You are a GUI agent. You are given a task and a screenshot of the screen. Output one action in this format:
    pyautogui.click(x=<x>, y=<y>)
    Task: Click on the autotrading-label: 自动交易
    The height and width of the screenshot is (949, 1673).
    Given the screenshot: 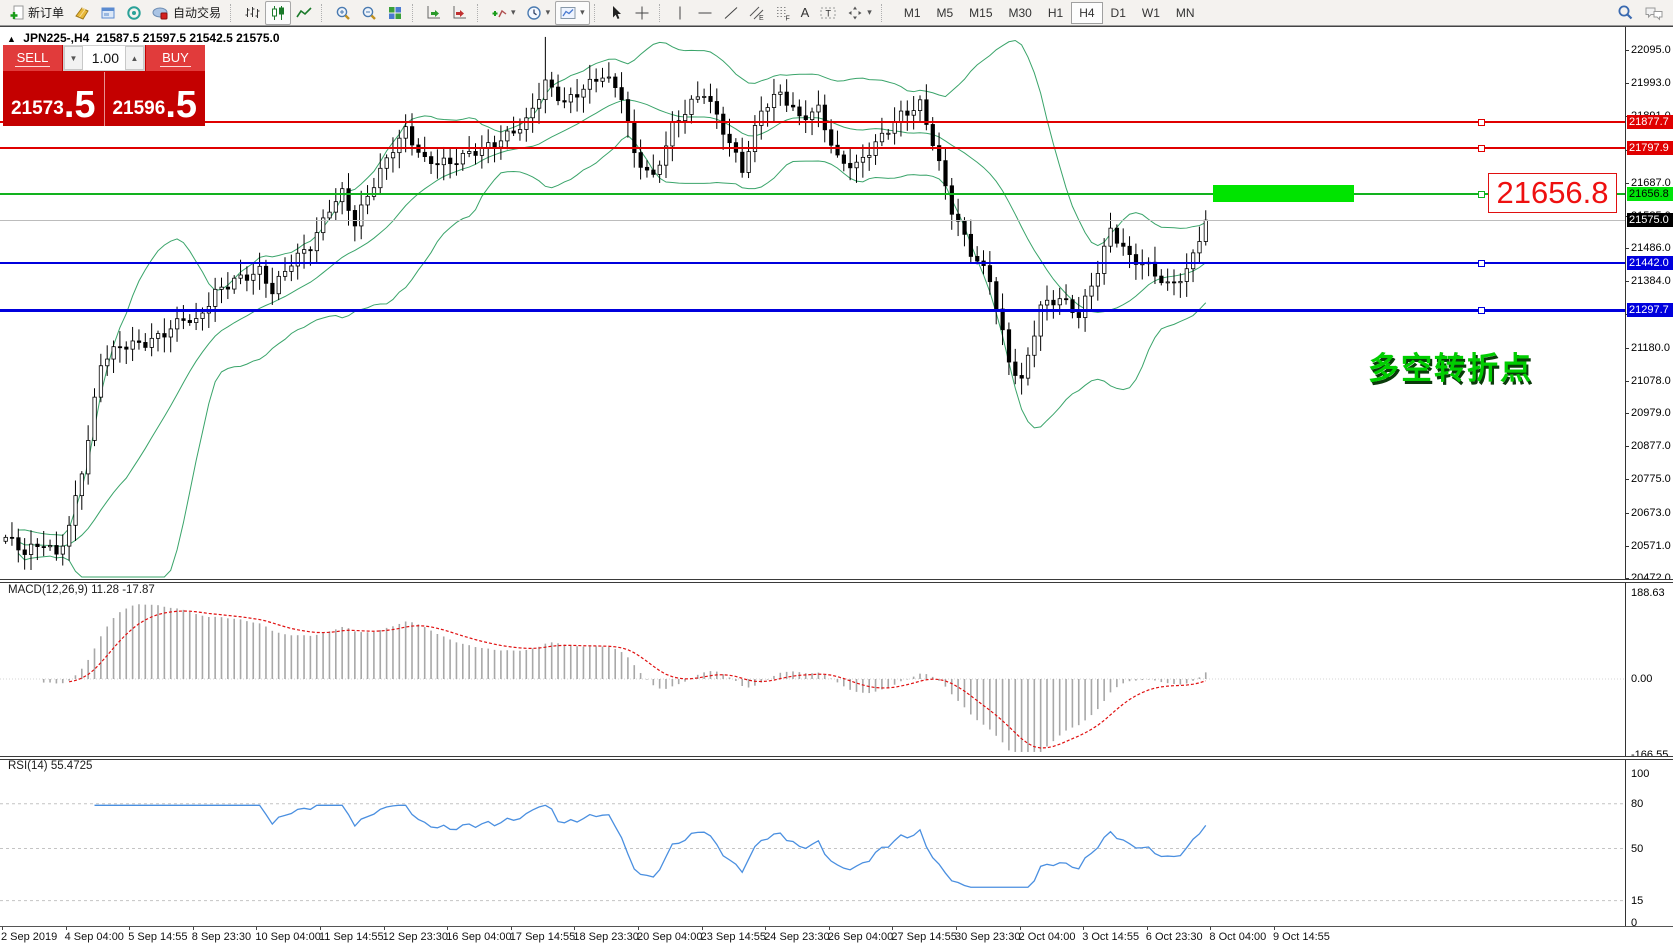 What is the action you would take?
    pyautogui.click(x=197, y=13)
    